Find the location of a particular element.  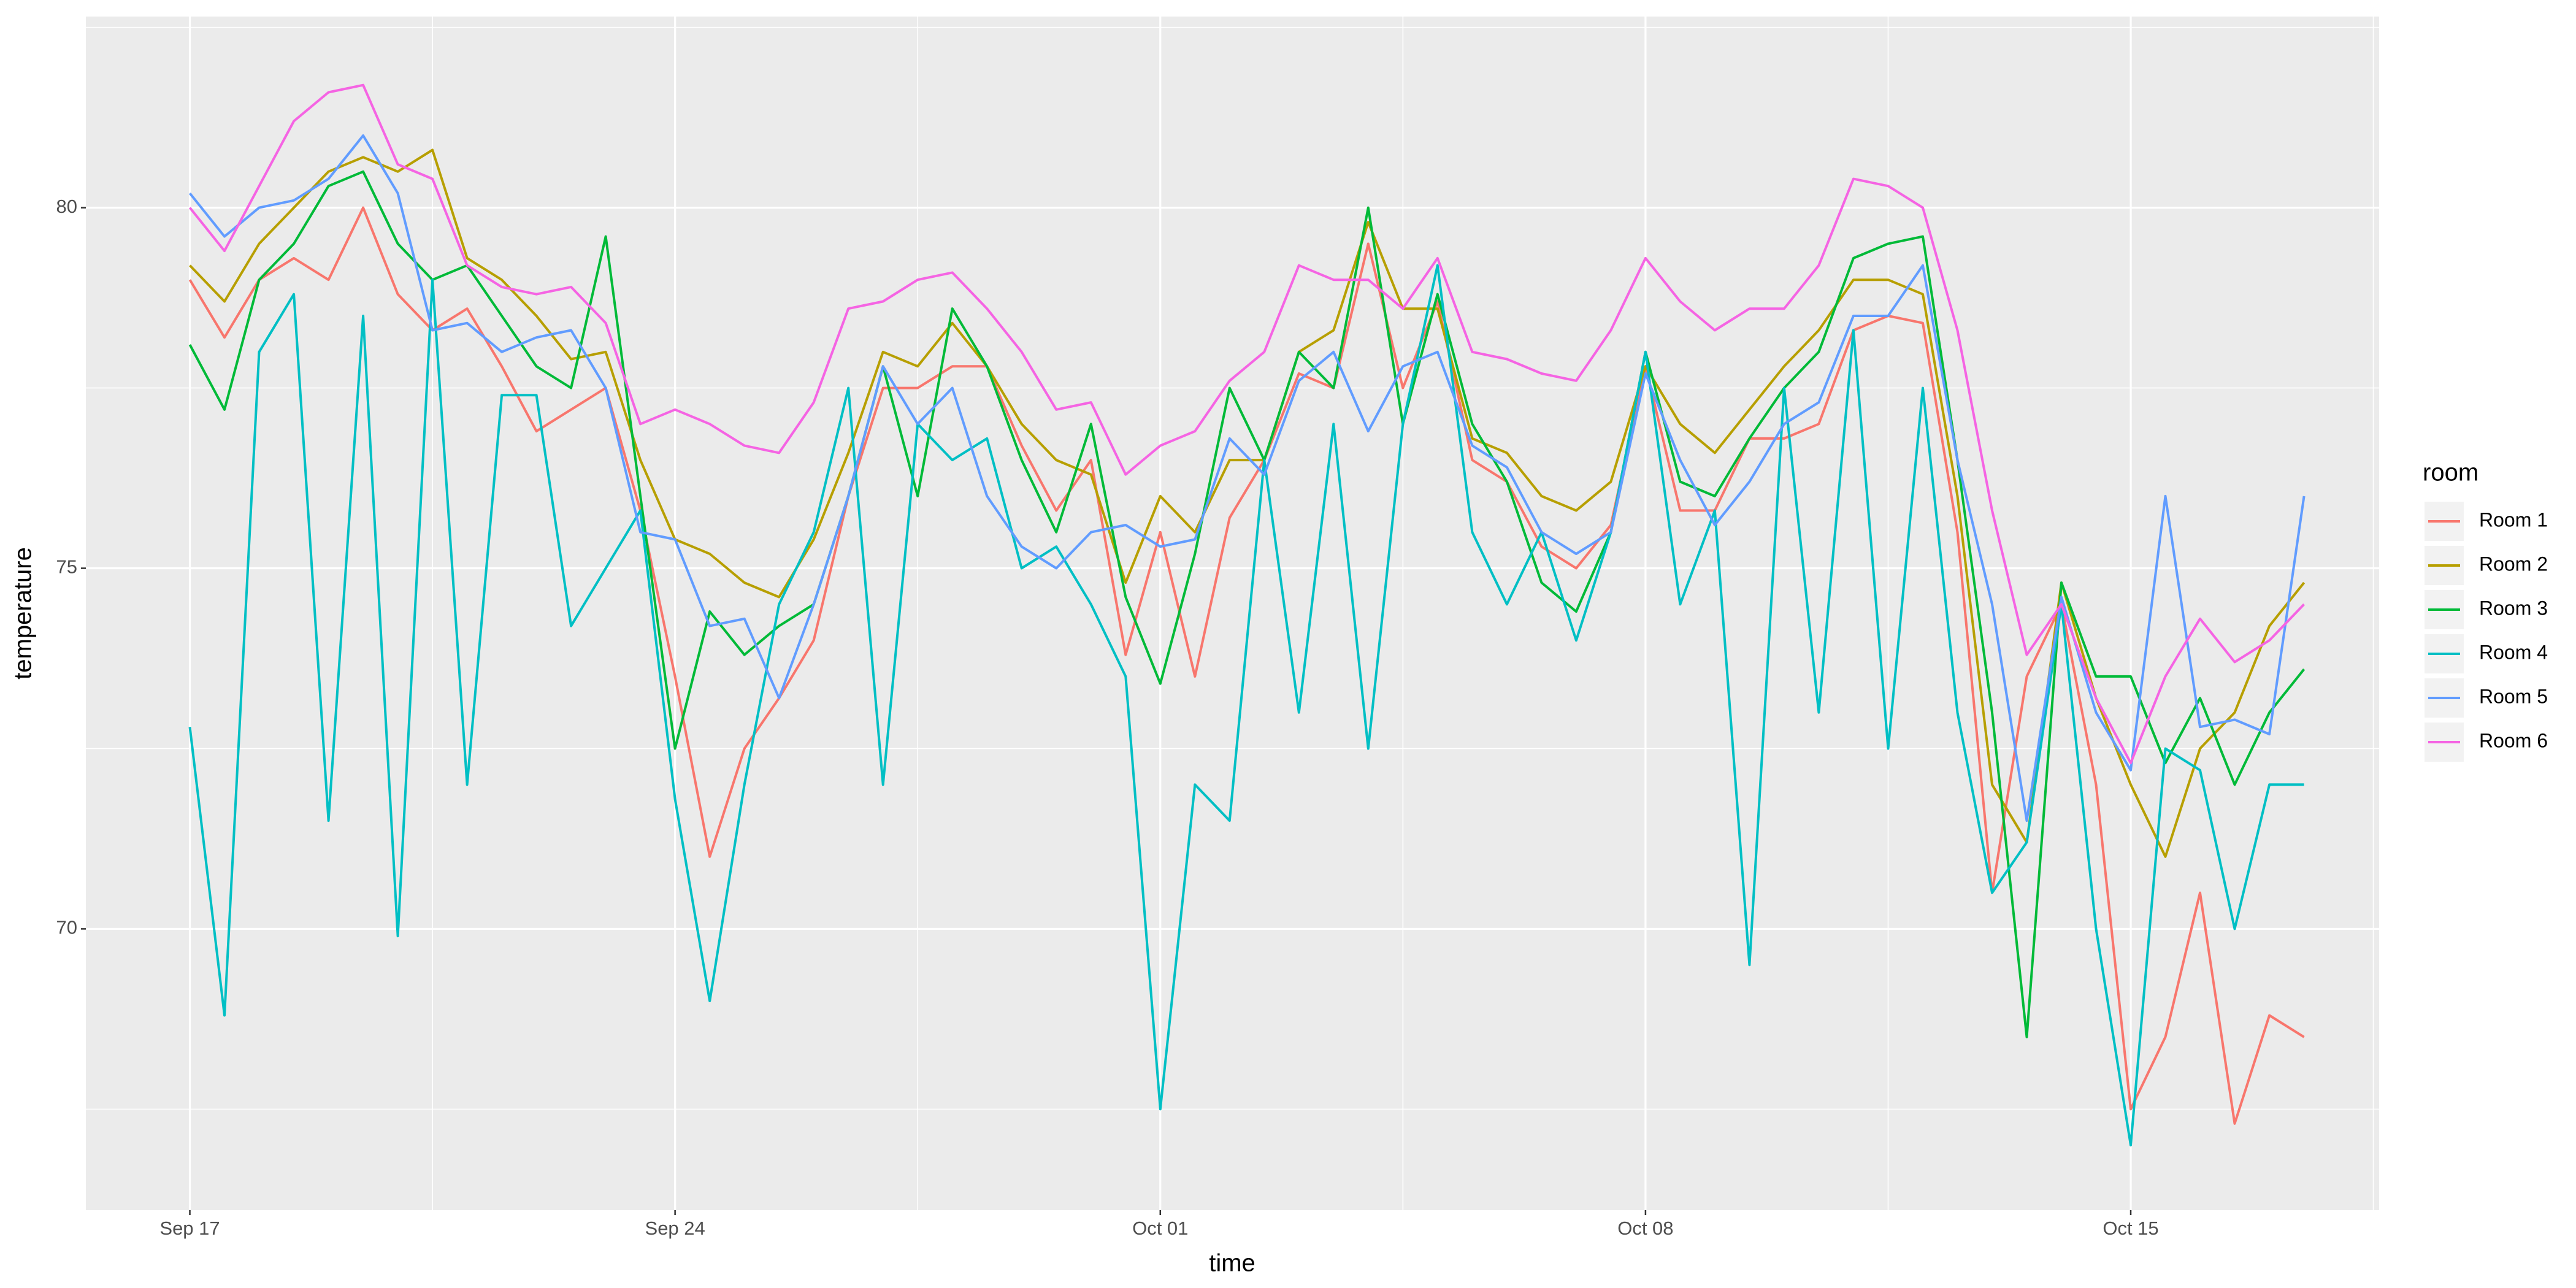

y-axis-title: temperature is located at coordinates (23, 613).